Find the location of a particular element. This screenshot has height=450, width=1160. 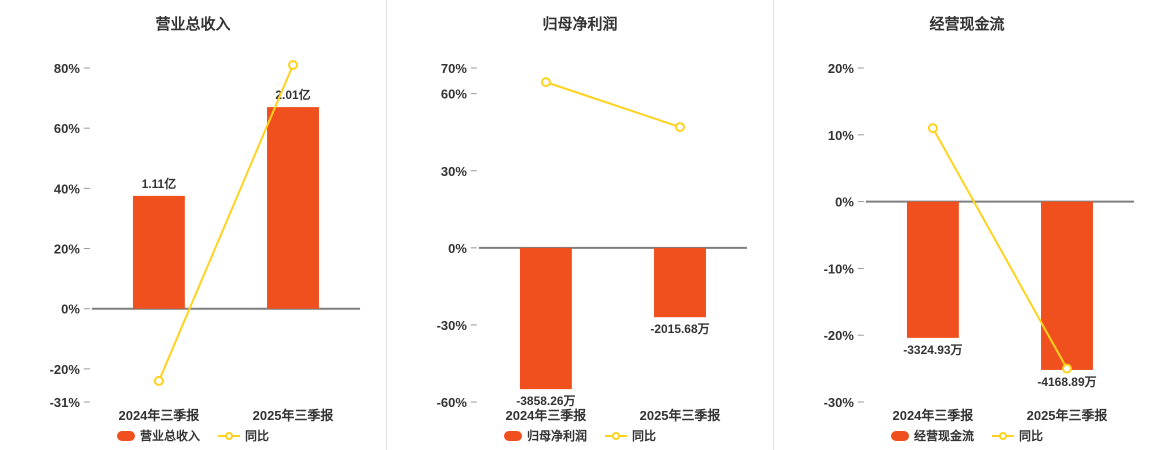

legend-bar-label: 归母净利润 is located at coordinates (556, 436).